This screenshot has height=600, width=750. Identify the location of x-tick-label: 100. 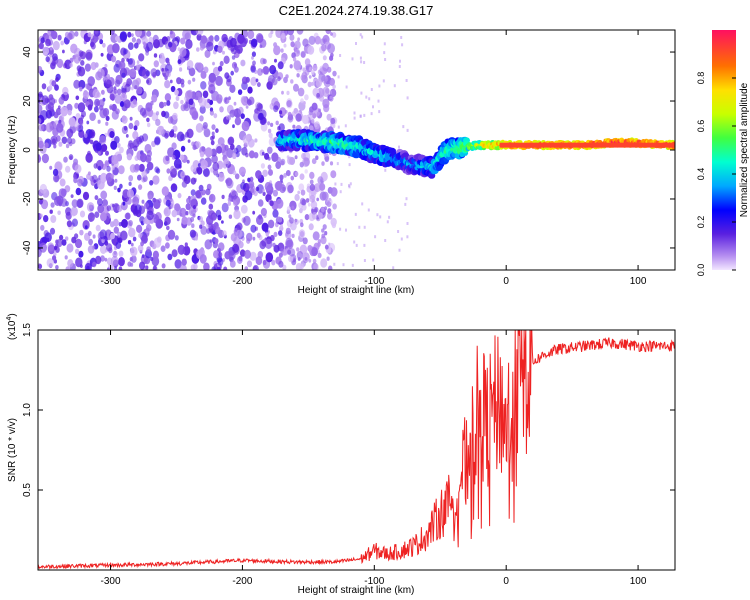
(638, 281).